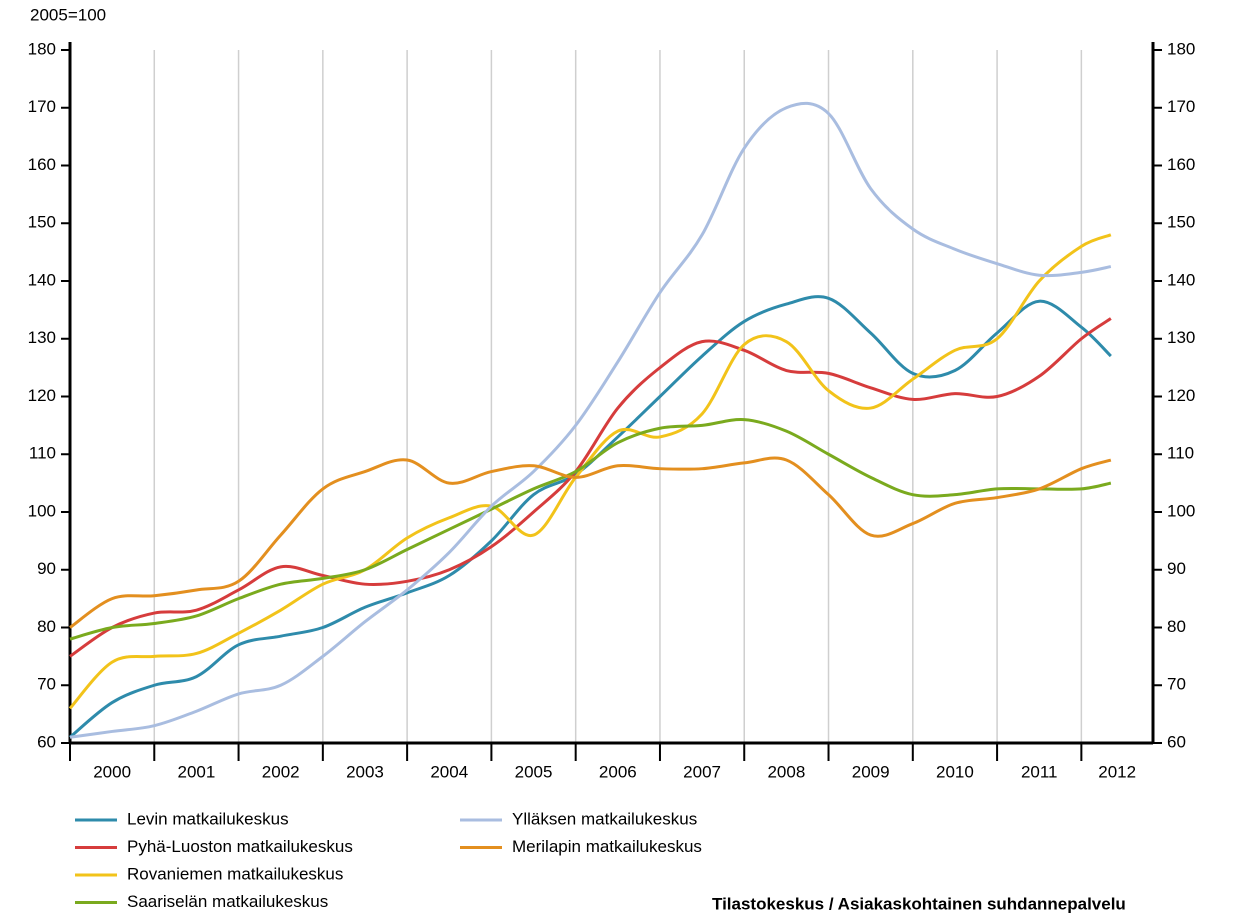  I want to click on x-tick-label: 2007, so click(702, 771).